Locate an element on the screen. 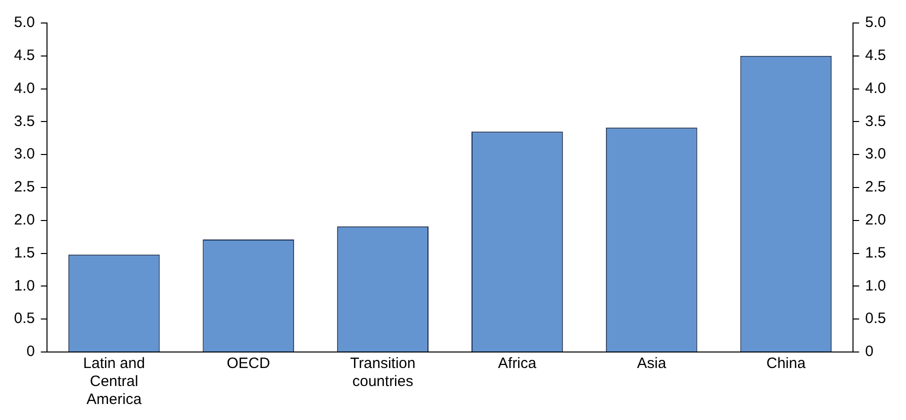  y2-tick-label: 4.0 is located at coordinates (875, 88).